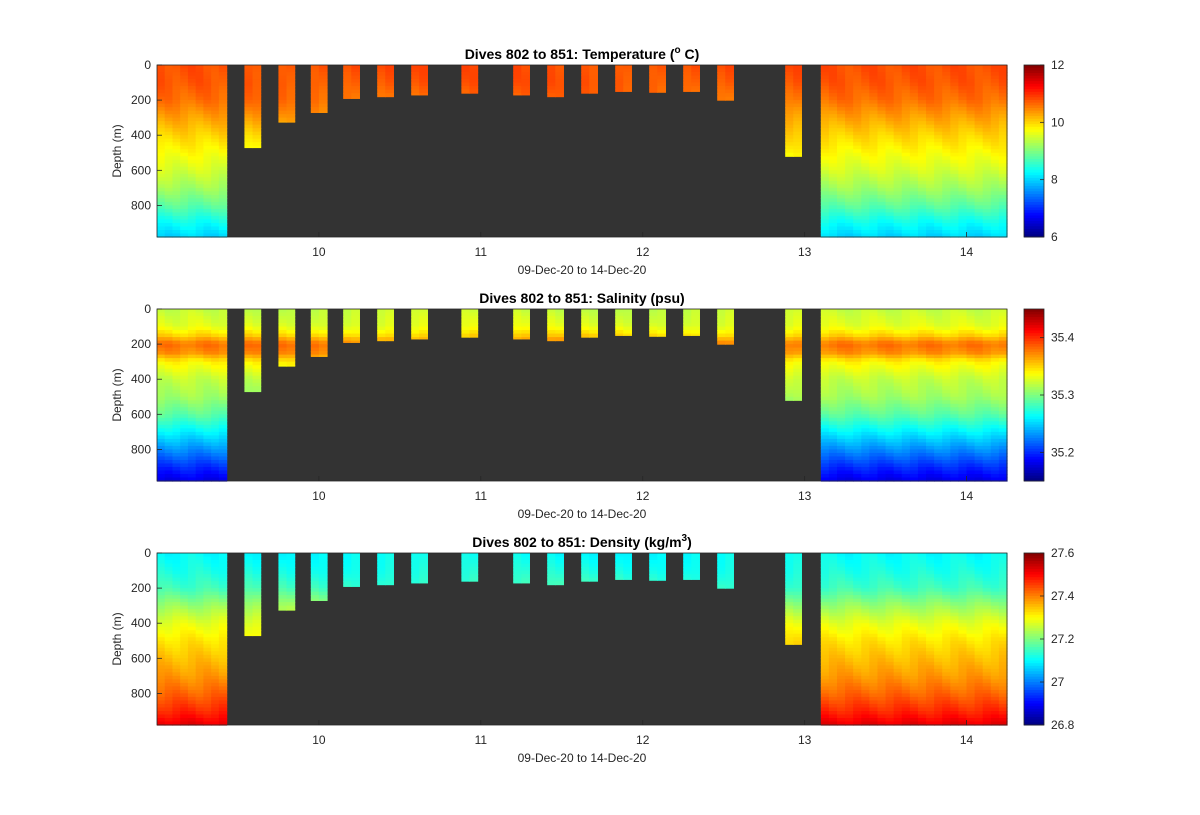  What do you see at coordinates (1034, 144) in the screenshot?
I see `colorbar-segment` at bounding box center [1034, 144].